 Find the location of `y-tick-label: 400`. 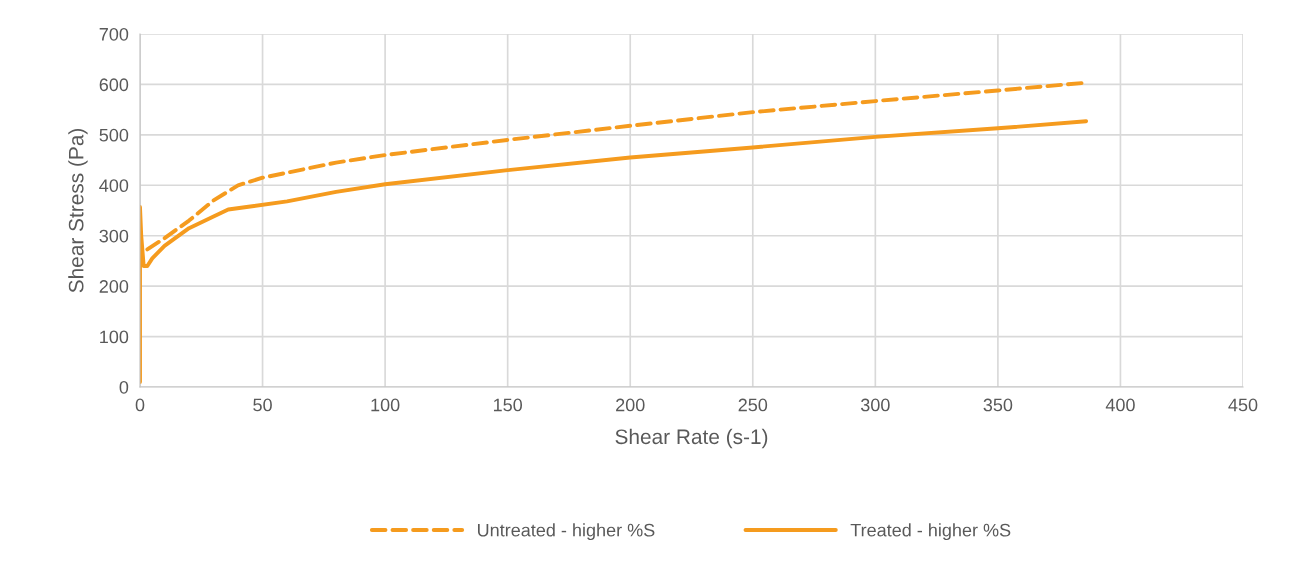

y-tick-label: 400 is located at coordinates (114, 186).